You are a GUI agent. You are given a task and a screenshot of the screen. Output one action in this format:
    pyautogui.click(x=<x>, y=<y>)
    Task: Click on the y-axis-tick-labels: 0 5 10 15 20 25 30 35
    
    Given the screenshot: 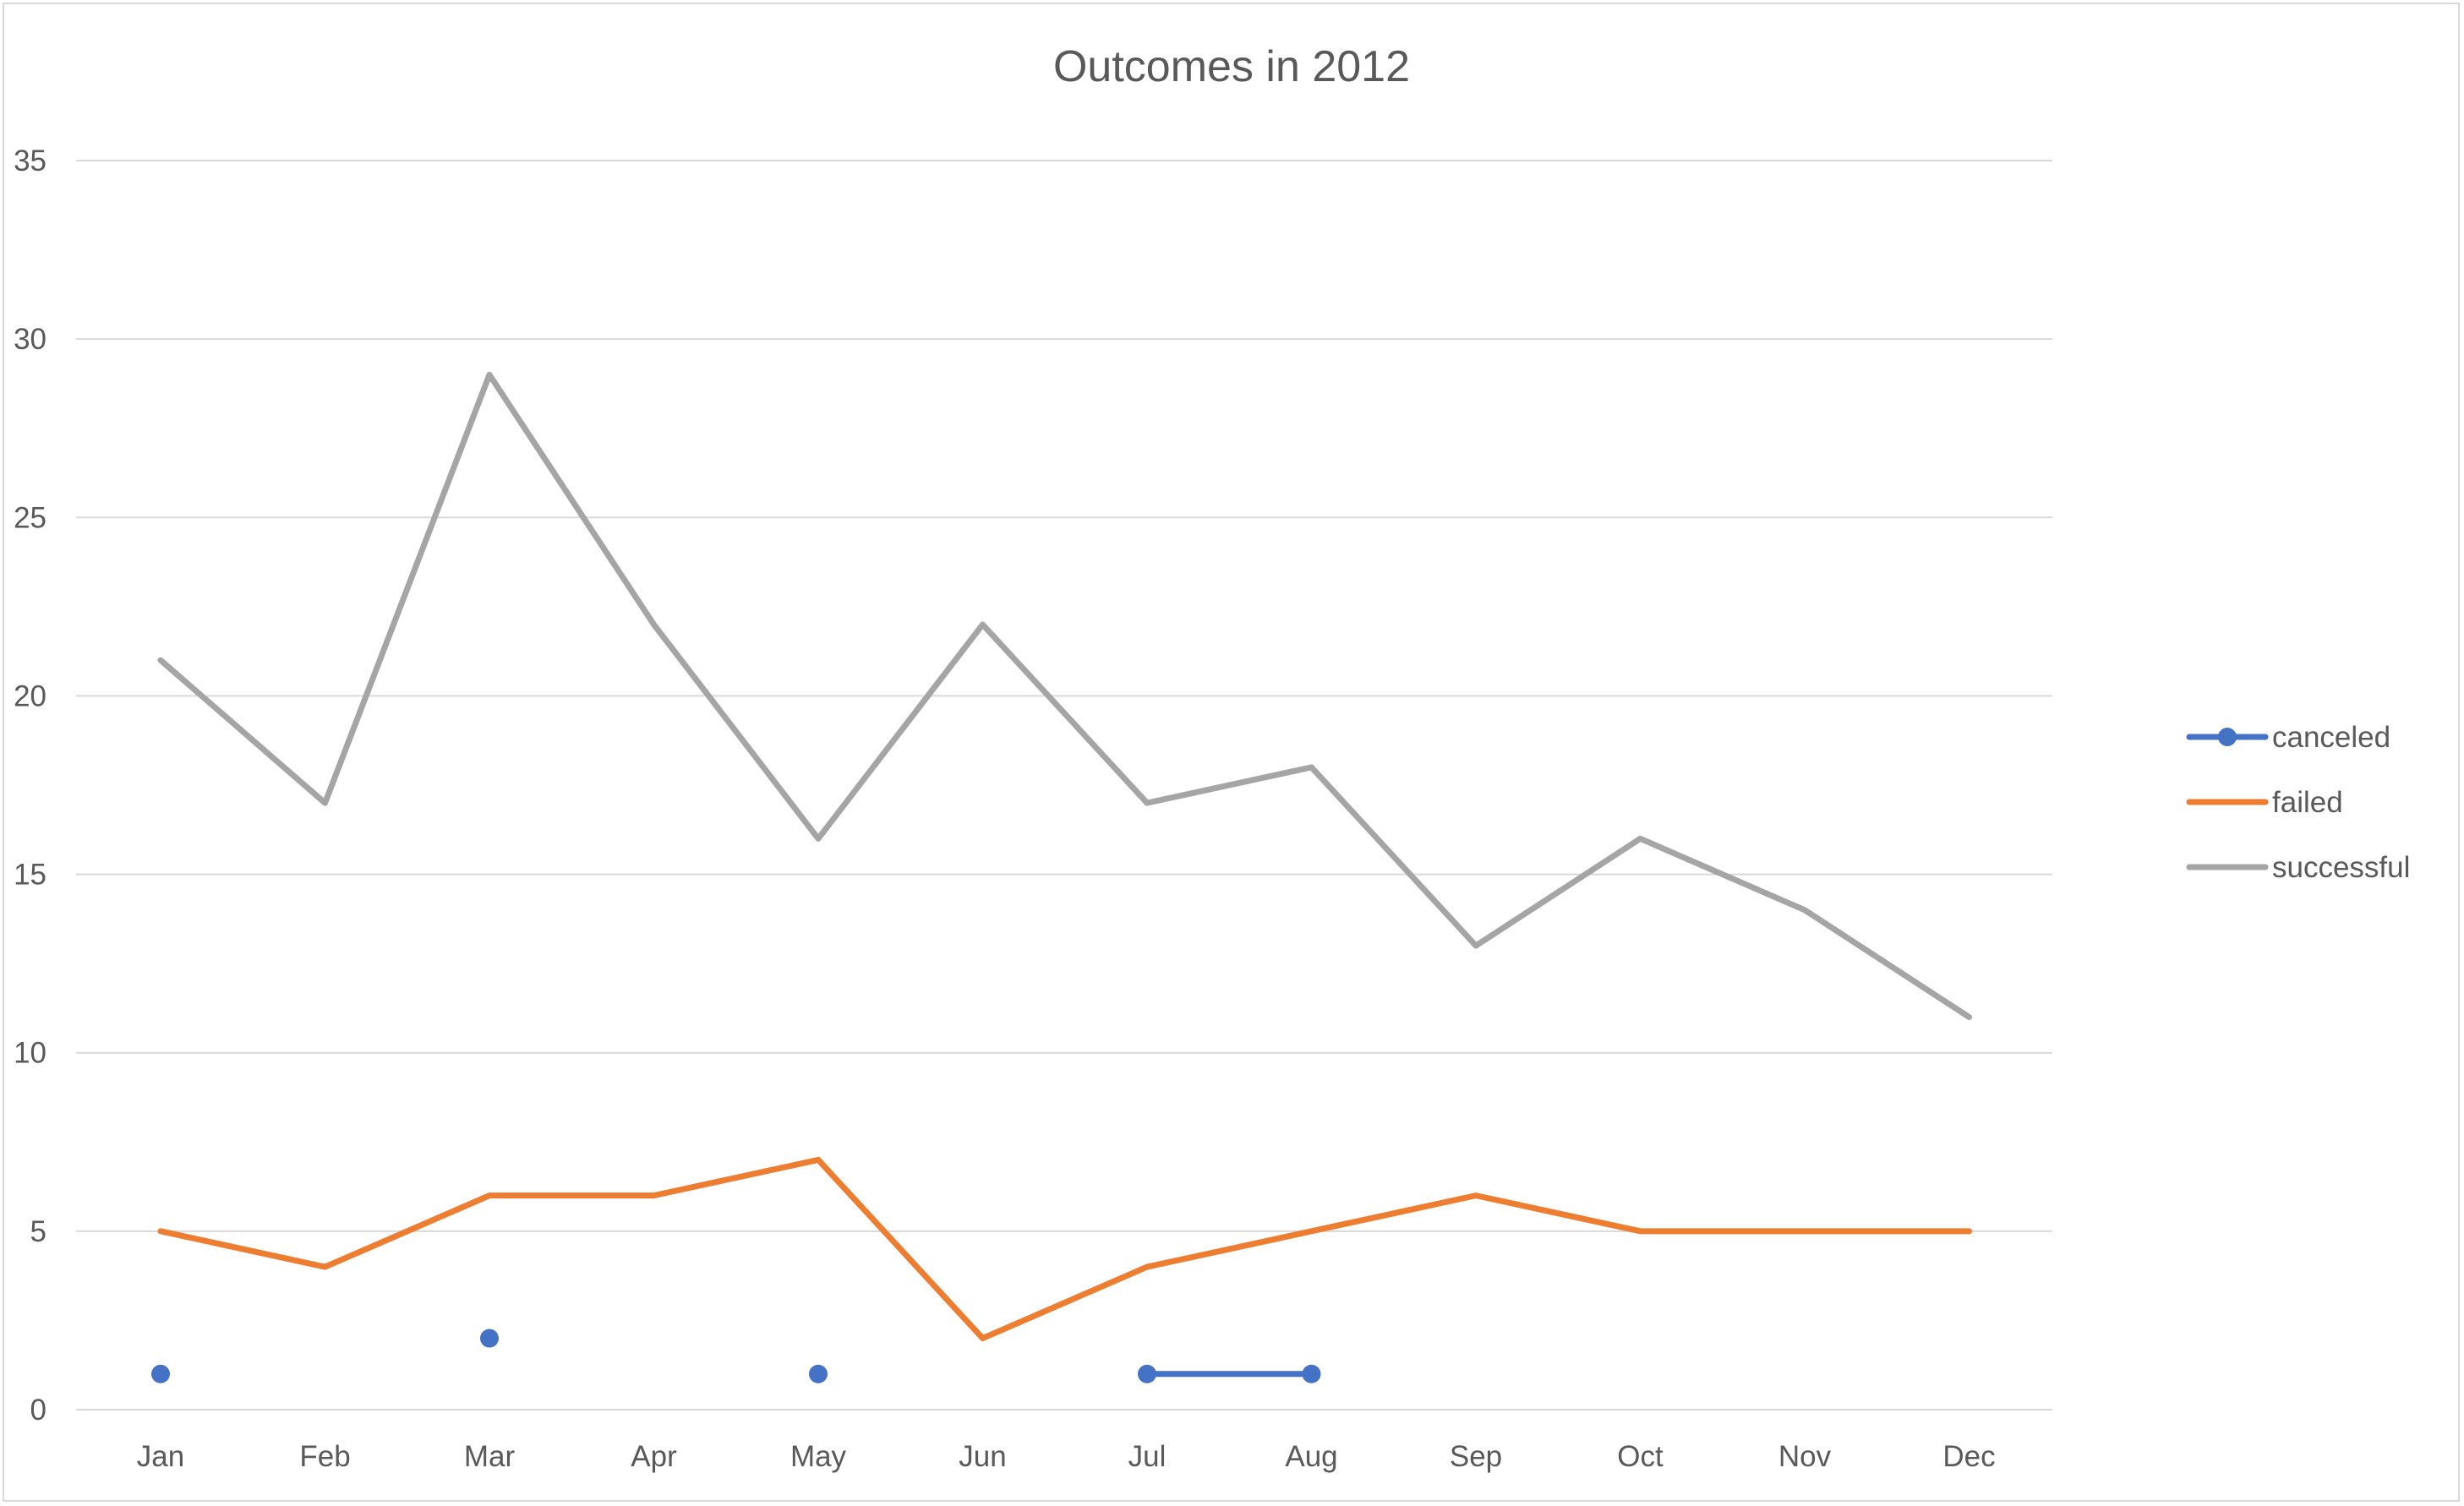 What is the action you would take?
    pyautogui.click(x=30, y=786)
    